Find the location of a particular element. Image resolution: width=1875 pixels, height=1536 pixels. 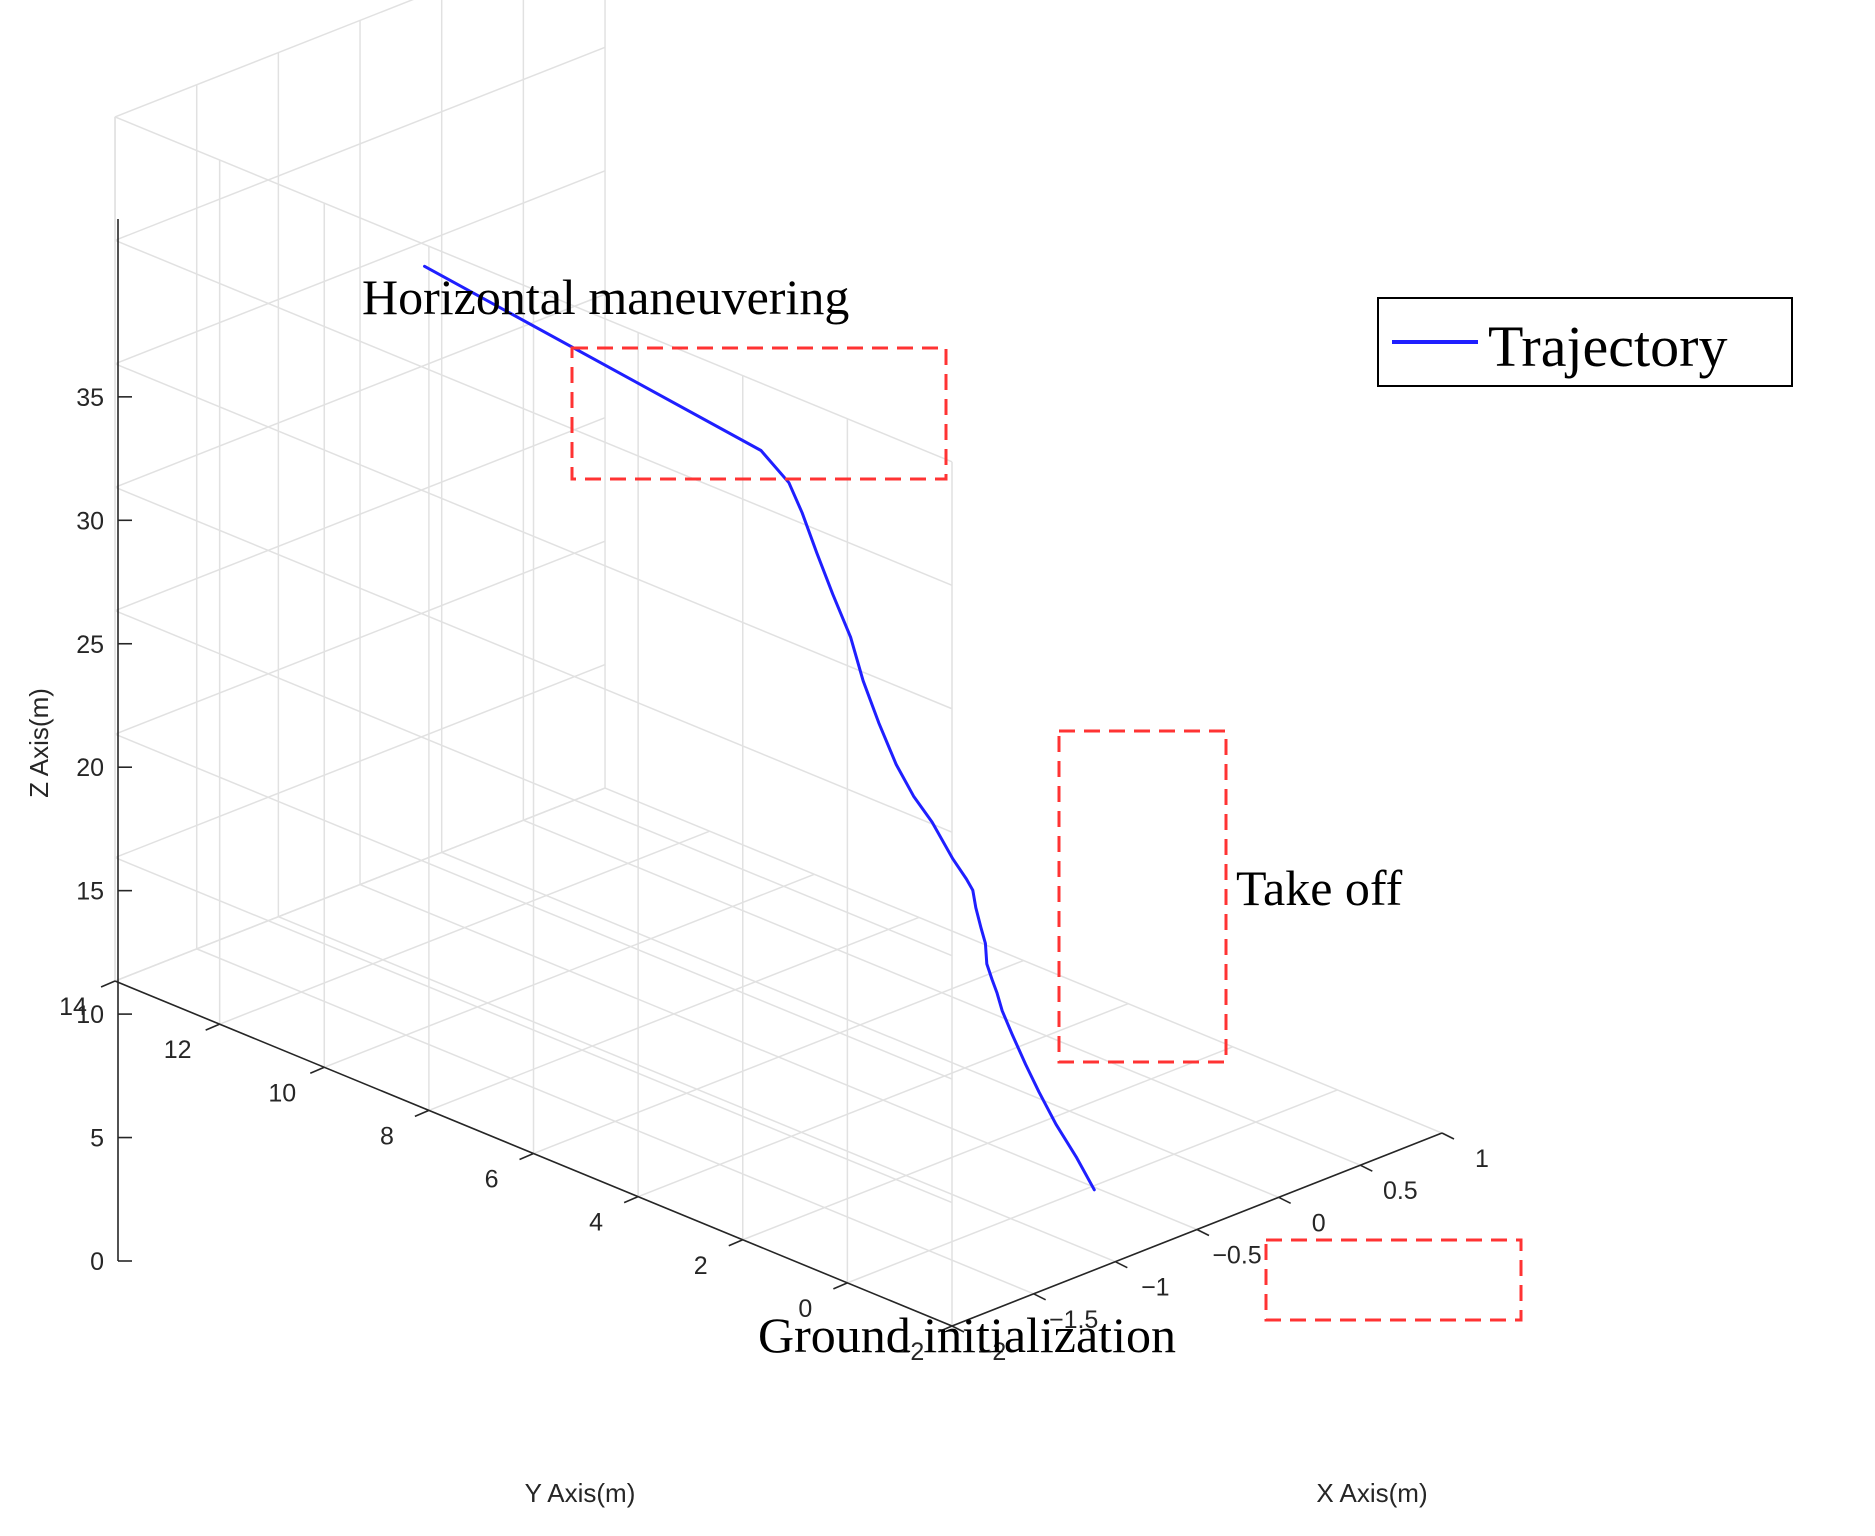

ground-initialization-box is located at coordinates (1393, 1280).